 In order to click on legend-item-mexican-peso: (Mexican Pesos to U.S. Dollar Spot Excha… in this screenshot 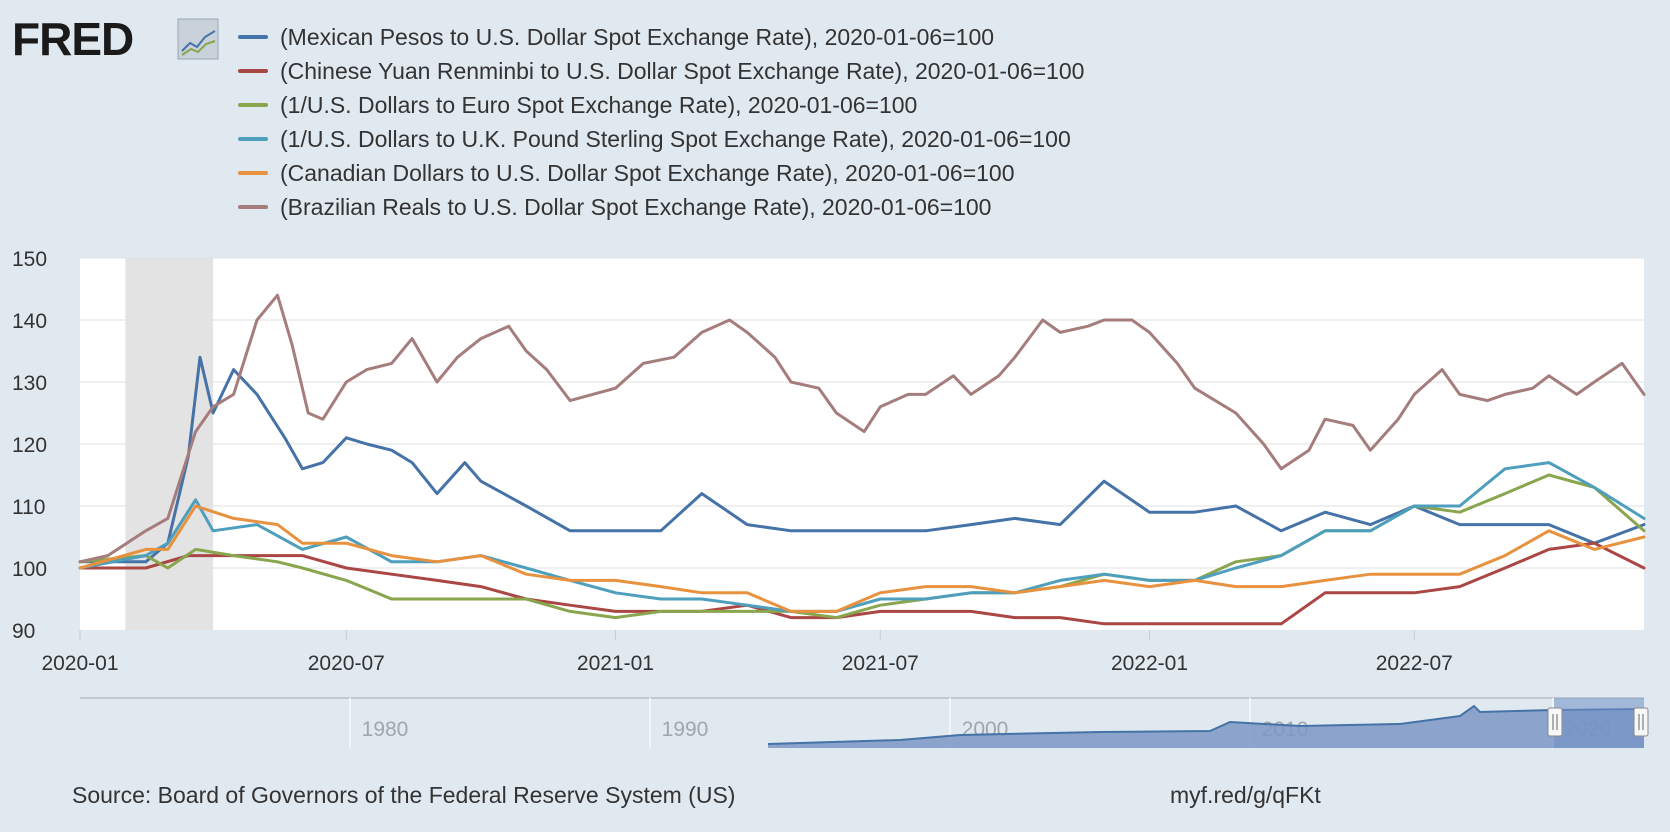, I will do `click(661, 37)`.